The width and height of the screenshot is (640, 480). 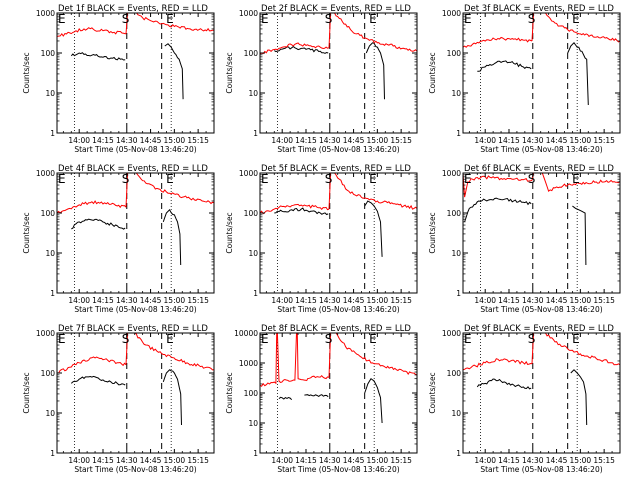 I want to click on panel-title: Det 1f BLACK = Events, RED = LLD, so click(x=133, y=9).